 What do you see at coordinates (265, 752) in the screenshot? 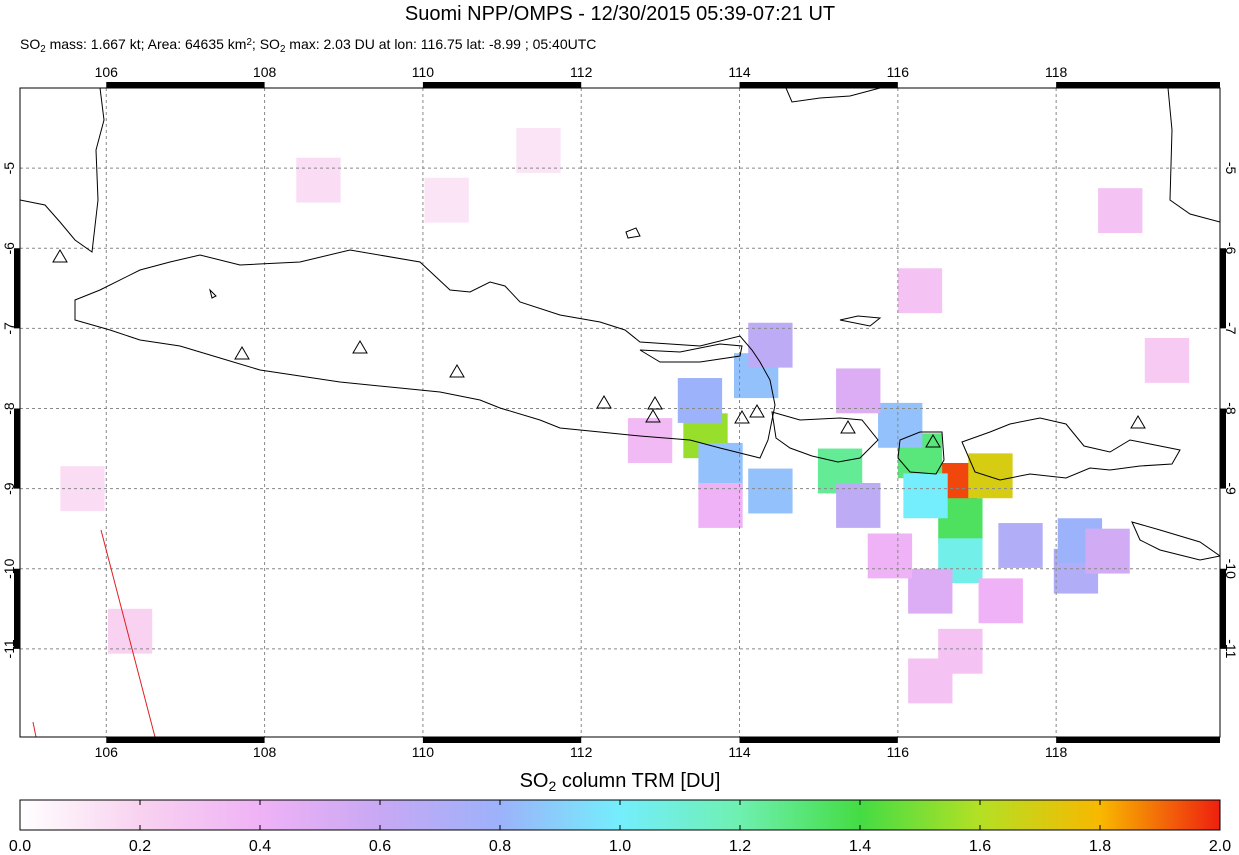
I see `x-tick-label-bottom: 108` at bounding box center [265, 752].